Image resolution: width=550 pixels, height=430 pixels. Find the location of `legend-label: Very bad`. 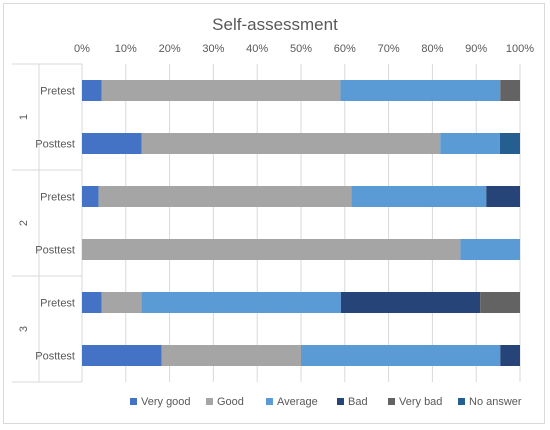

legend-label: Very bad is located at coordinates (420, 402).